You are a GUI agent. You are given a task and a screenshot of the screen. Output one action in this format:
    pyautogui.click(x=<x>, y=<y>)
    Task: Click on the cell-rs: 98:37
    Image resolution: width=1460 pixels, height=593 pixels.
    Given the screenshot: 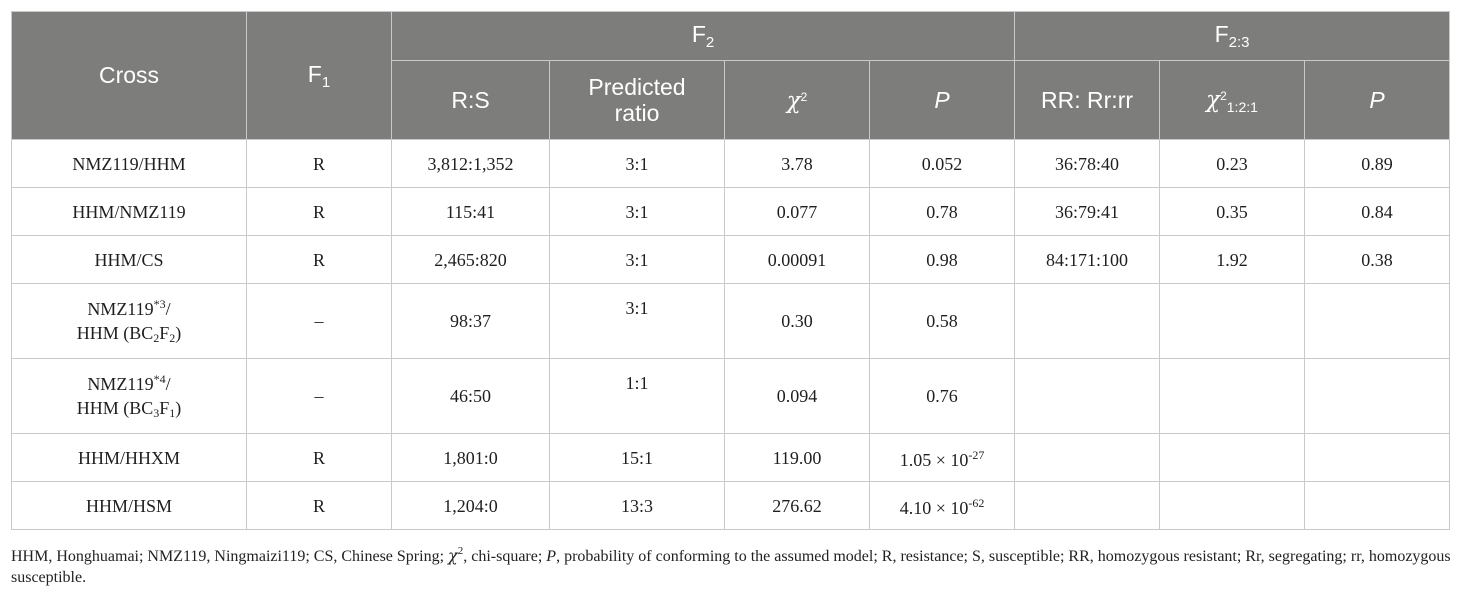 What is the action you would take?
    pyautogui.click(x=470, y=321)
    